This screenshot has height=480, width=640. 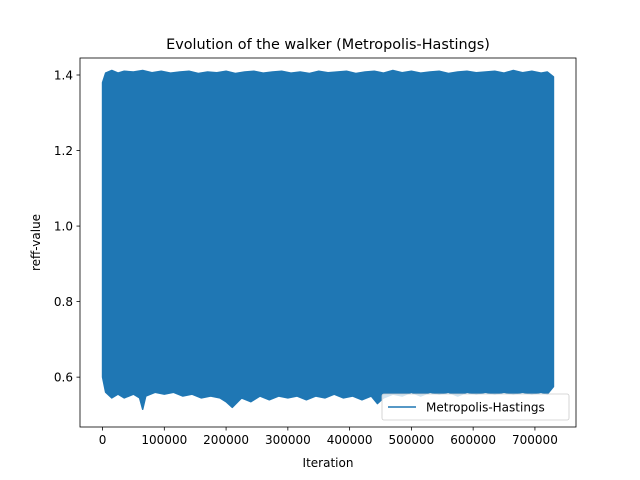 What do you see at coordinates (63, 226) in the screenshot?
I see `y-tick-label: 1.0` at bounding box center [63, 226].